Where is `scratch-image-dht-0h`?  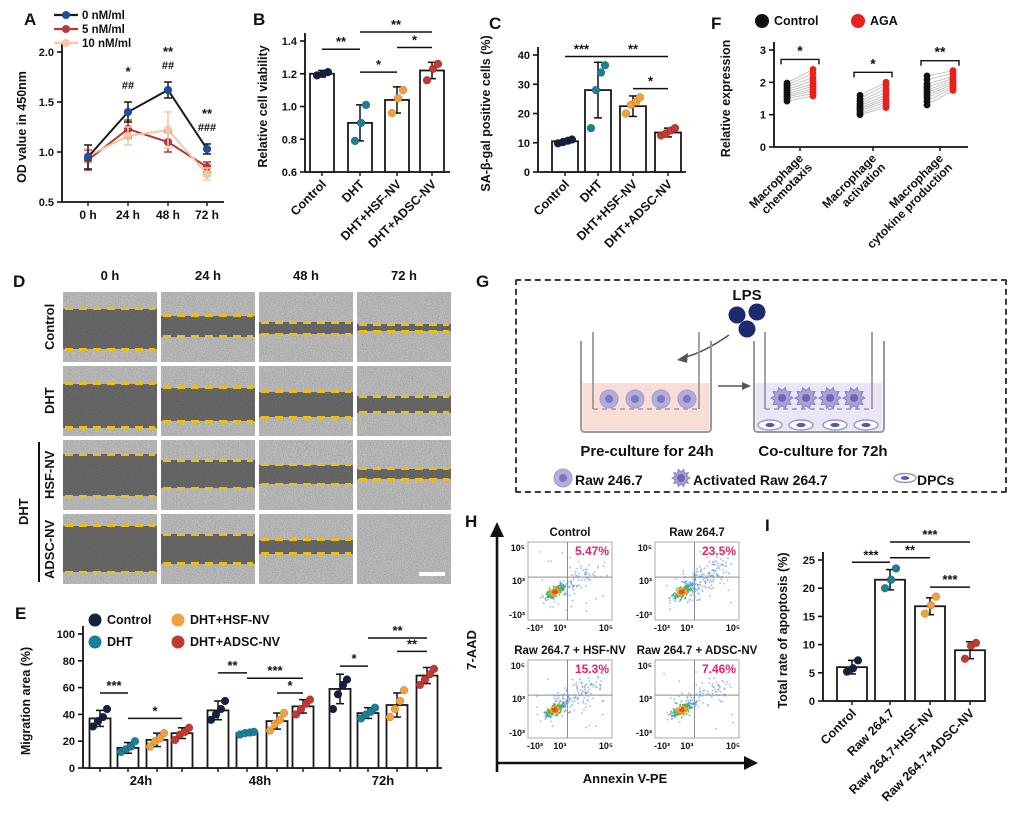 scratch-image-dht-0h is located at coordinates (110, 401).